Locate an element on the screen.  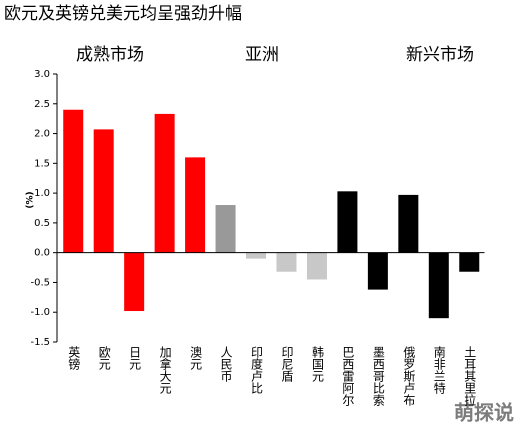
x-tick-label: 英镑 is located at coordinates (74, 358).